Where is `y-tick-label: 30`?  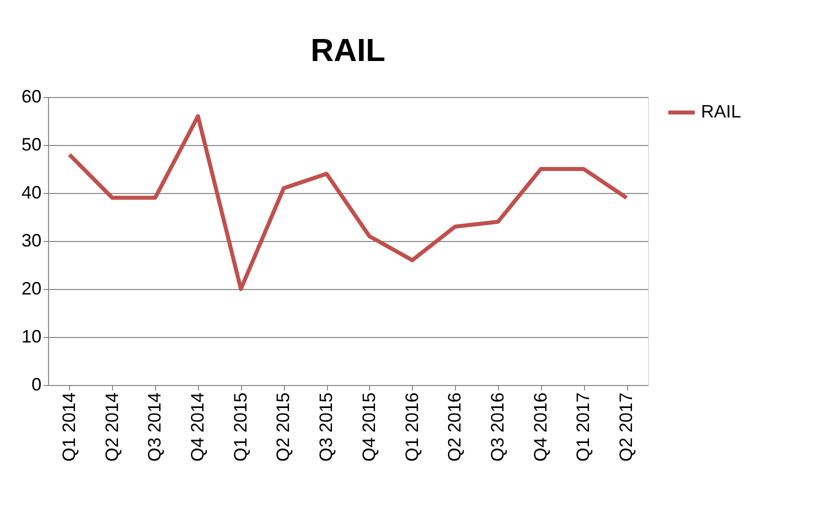 y-tick-label: 30 is located at coordinates (31, 240).